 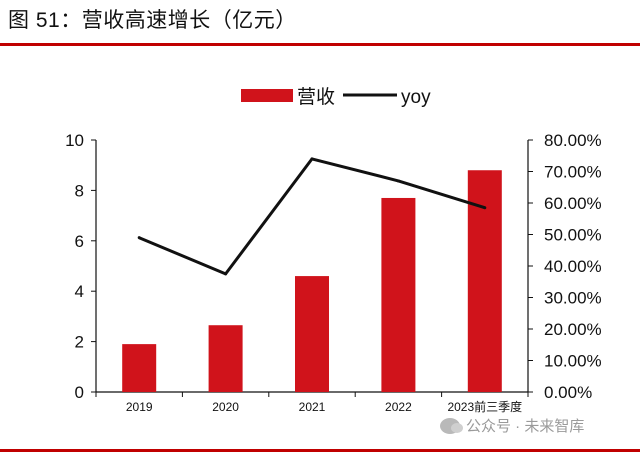 I want to click on wechat-icon, so click(x=451, y=425).